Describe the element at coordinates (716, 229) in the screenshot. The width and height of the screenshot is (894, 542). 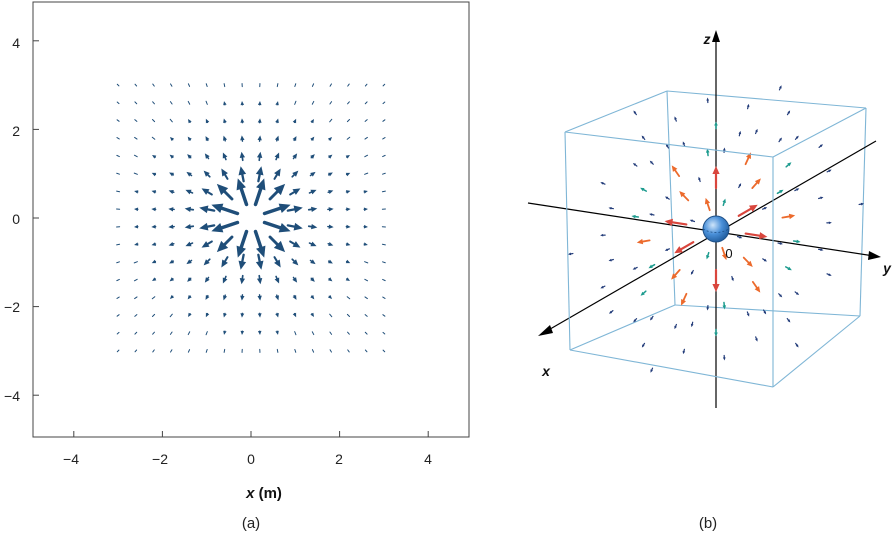
I see `point-charge` at that location.